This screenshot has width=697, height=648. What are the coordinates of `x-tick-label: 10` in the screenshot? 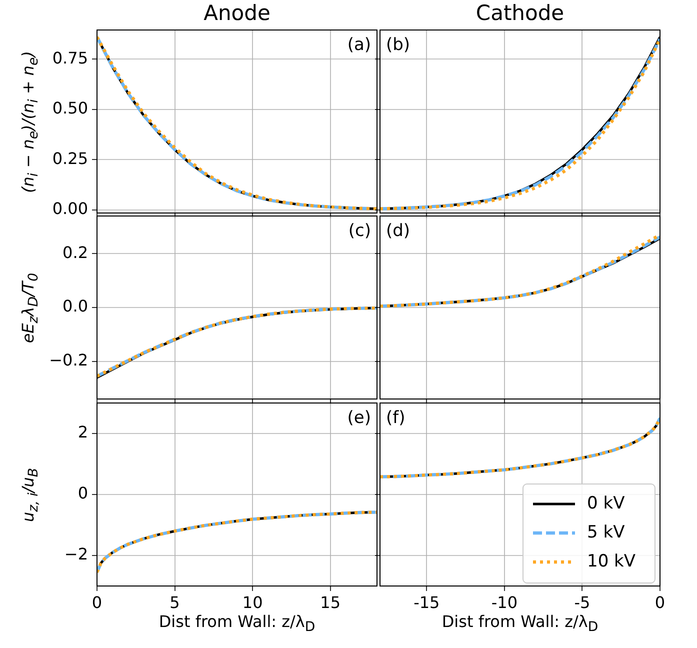 It's located at (252, 602).